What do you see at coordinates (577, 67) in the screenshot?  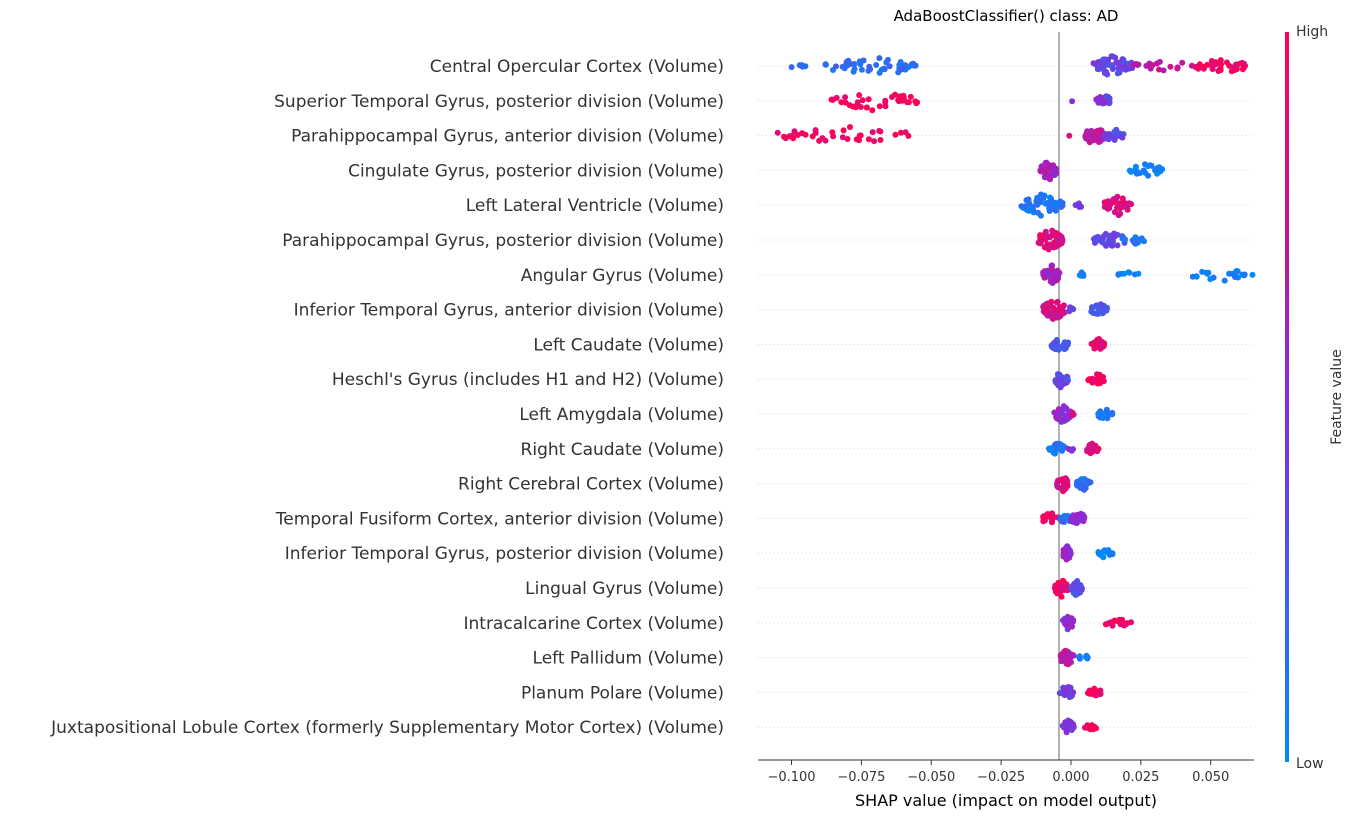 I see `feature-label: Central Opercular Cortex (Volume)` at bounding box center [577, 67].